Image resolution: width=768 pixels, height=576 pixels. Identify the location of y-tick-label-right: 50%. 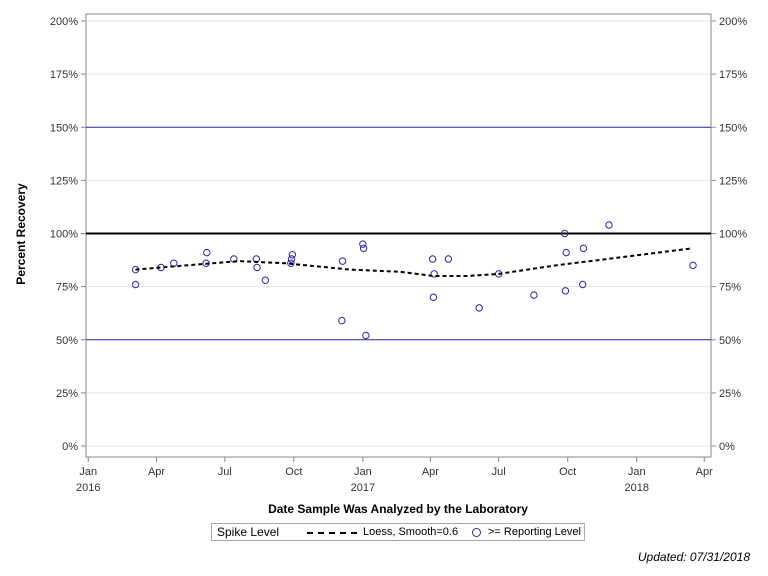
(730, 341).